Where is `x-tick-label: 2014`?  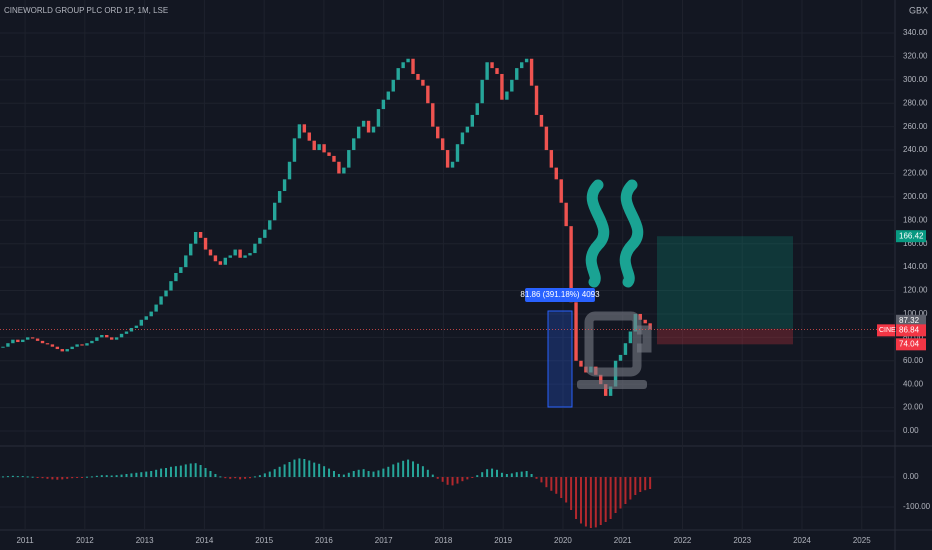 x-tick-label: 2014 is located at coordinates (204, 540).